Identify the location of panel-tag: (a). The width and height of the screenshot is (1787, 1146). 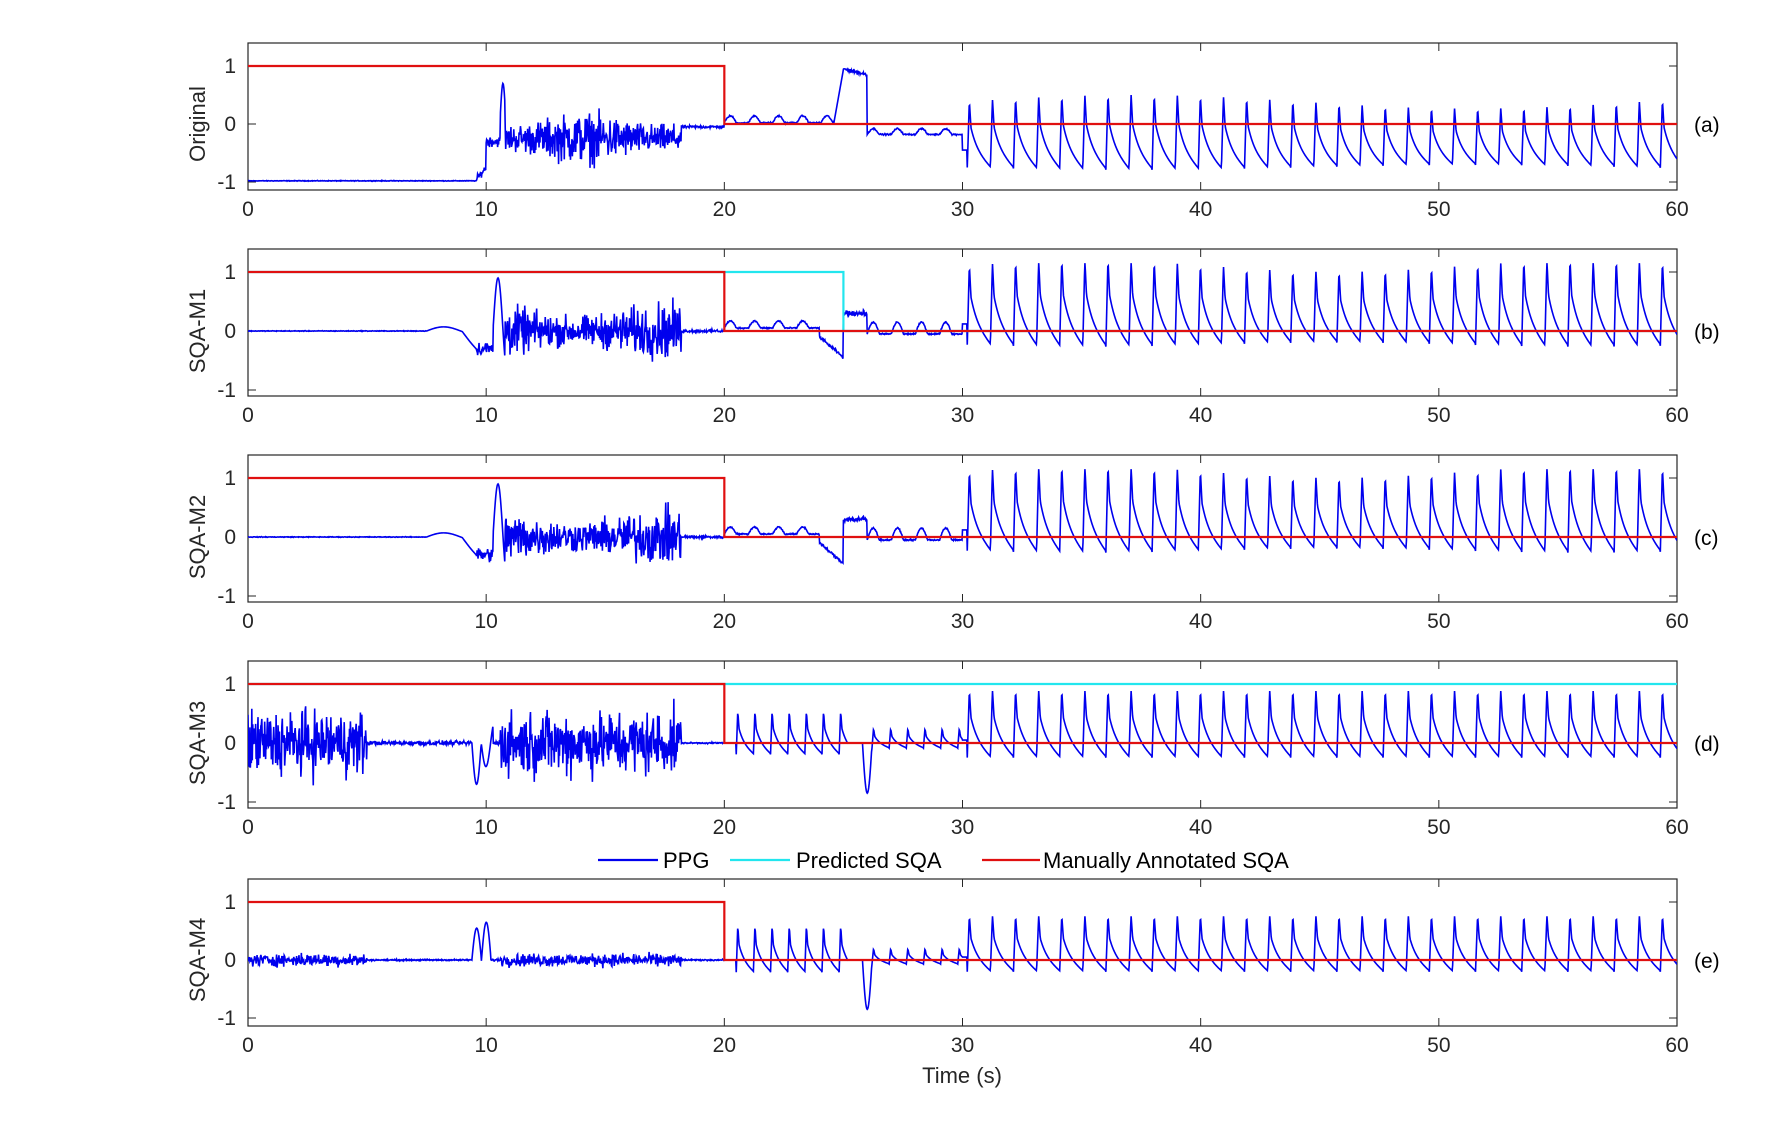
(1707, 125).